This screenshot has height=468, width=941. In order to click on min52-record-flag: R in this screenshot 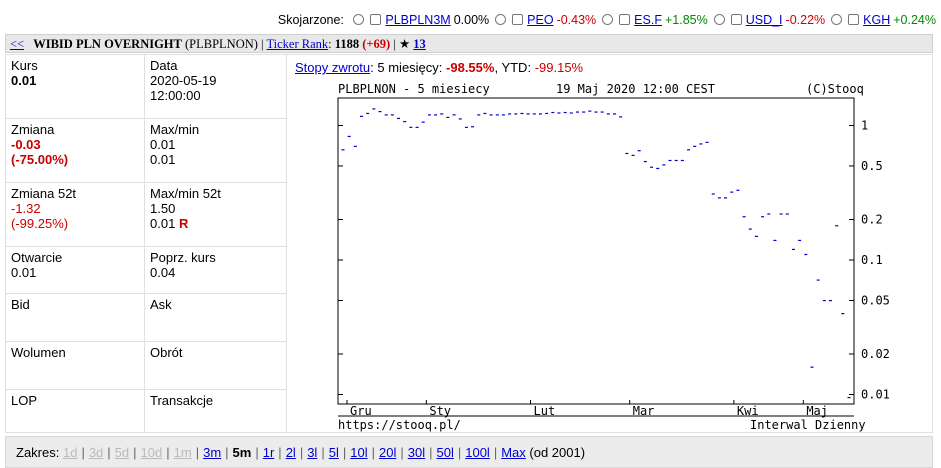, I will do `click(183, 223)`.